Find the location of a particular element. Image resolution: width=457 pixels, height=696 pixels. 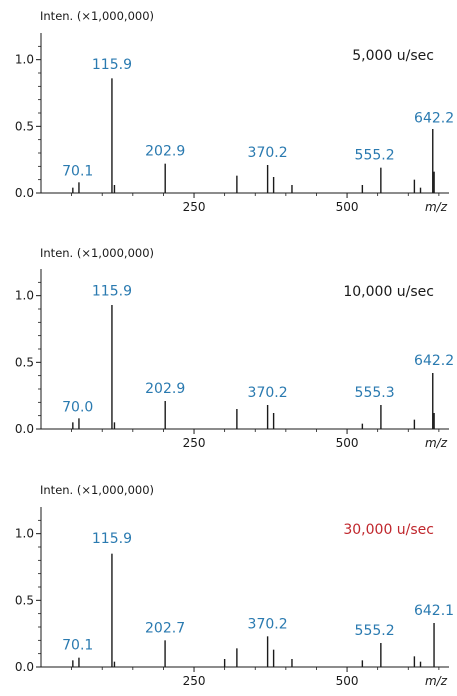

scan-speed-label: 10,000 u/sec is located at coordinates (388, 292).